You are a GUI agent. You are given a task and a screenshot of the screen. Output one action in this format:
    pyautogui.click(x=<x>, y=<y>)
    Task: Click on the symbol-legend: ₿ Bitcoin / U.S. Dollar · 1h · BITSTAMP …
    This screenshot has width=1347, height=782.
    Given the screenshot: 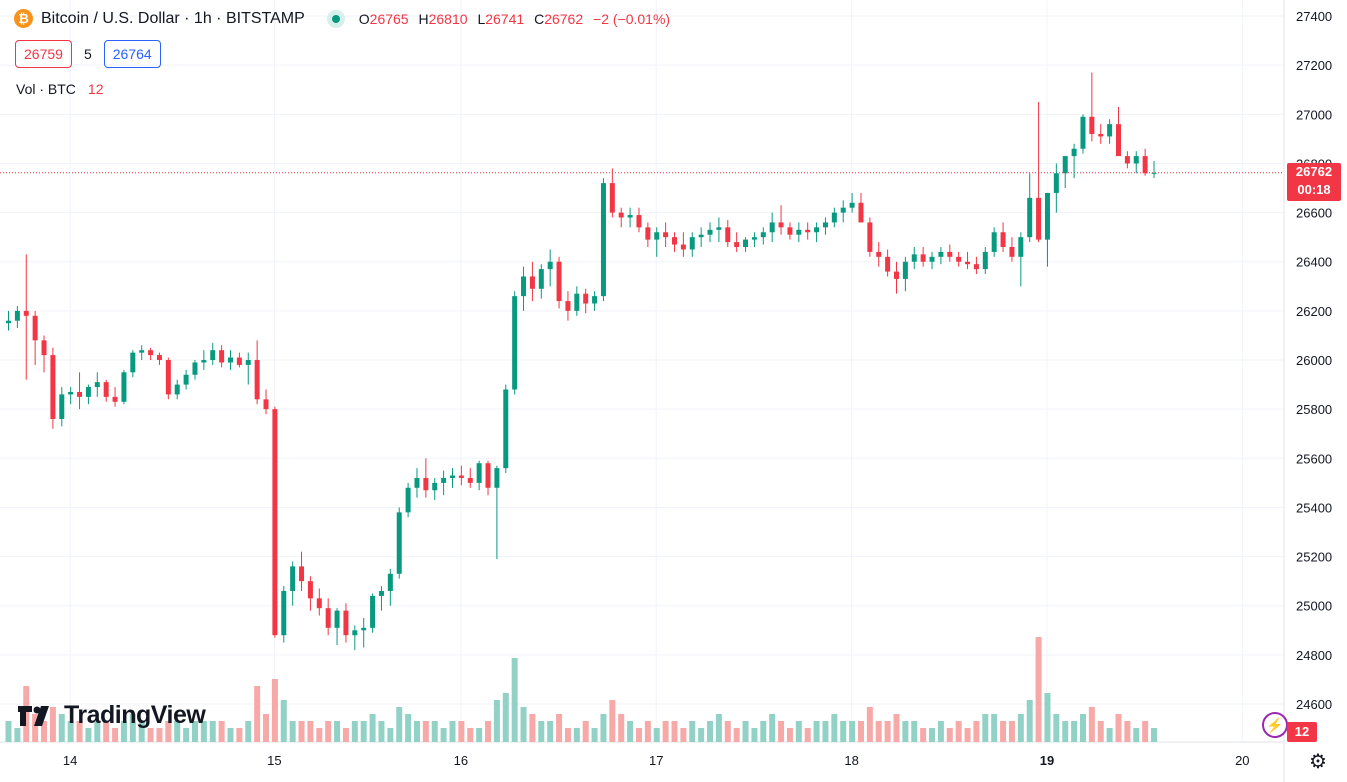 What is the action you would take?
    pyautogui.click(x=345, y=18)
    